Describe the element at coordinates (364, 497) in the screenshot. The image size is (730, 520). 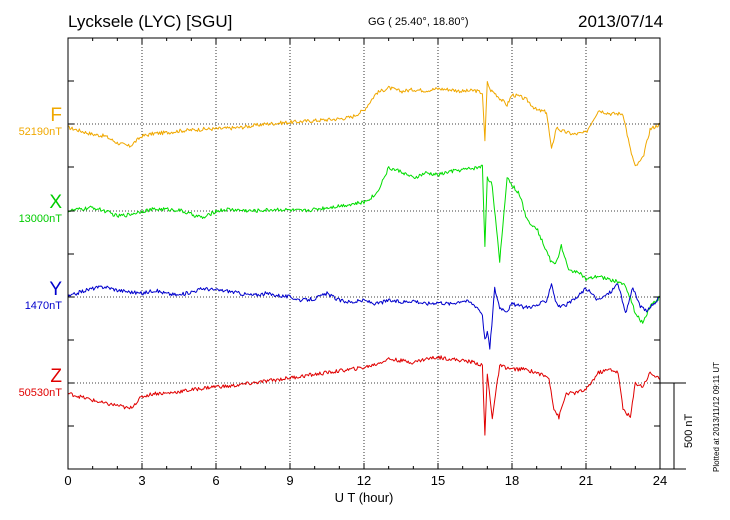
I see `x-axis-label: U T (hour)` at that location.